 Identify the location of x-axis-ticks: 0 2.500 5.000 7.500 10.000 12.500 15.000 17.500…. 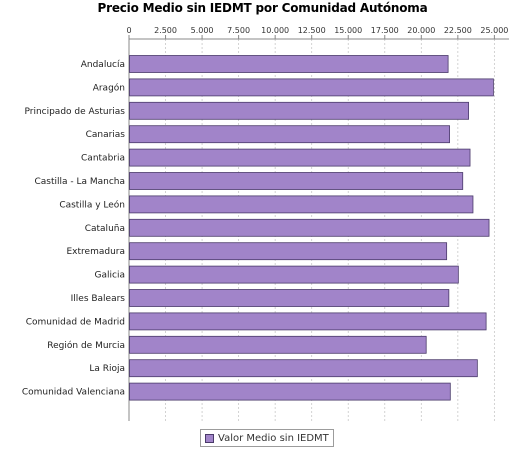
(317, 32).